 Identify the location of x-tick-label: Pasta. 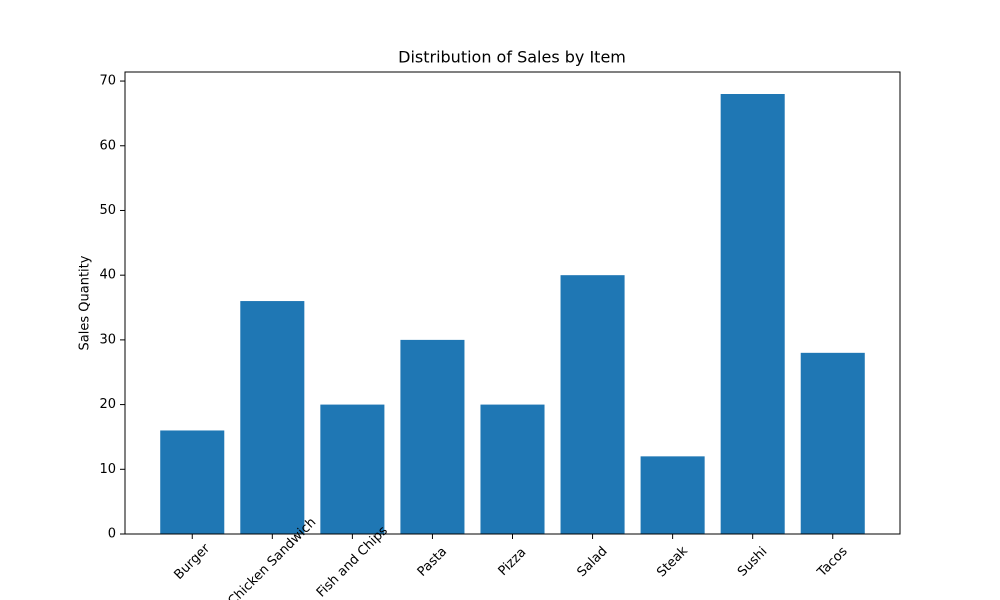
(432, 561).